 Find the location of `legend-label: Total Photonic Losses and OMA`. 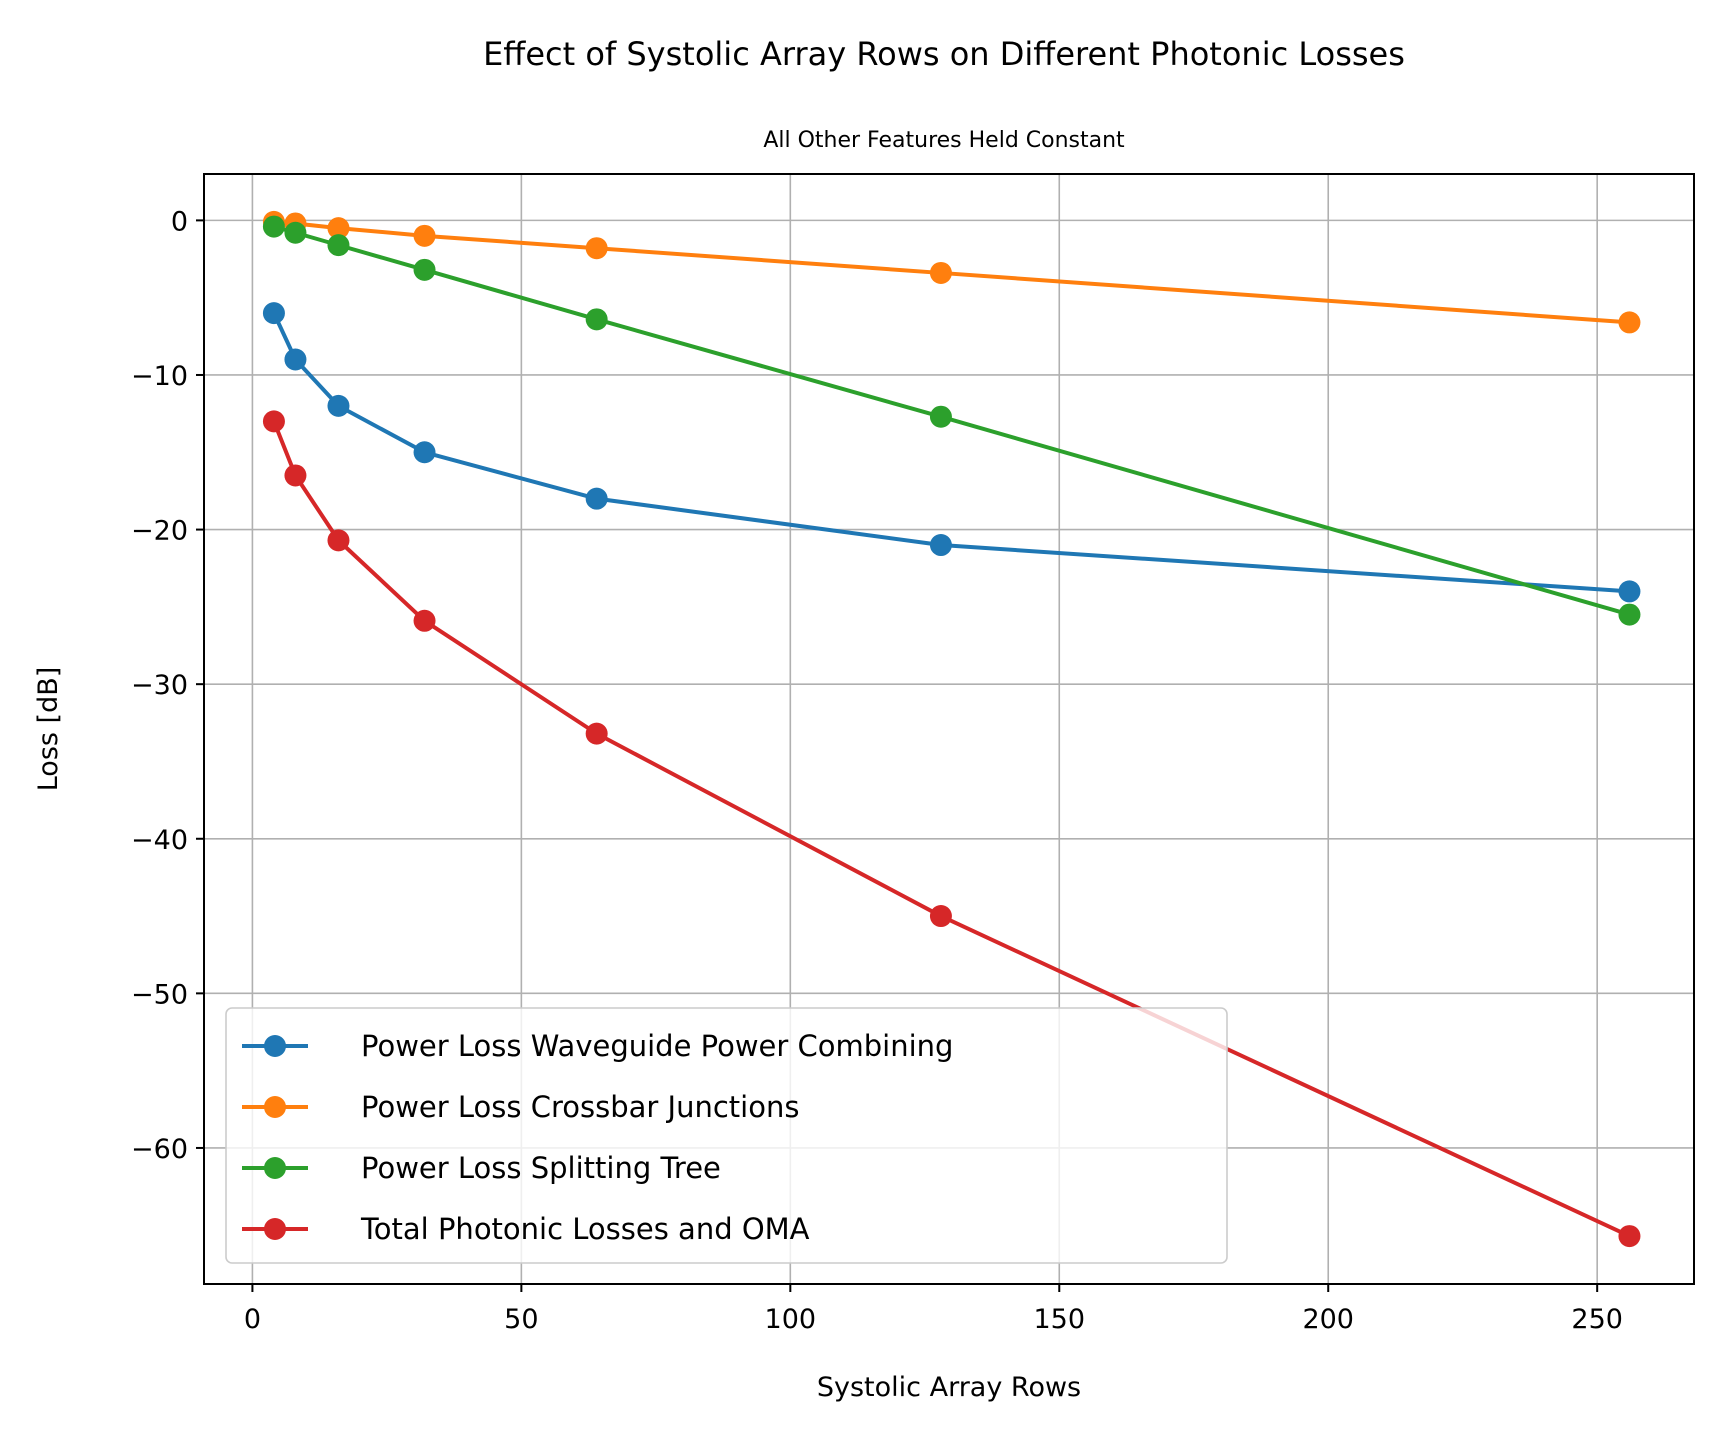

legend-label: Total Photonic Losses and OMA is located at coordinates (585, 1229).